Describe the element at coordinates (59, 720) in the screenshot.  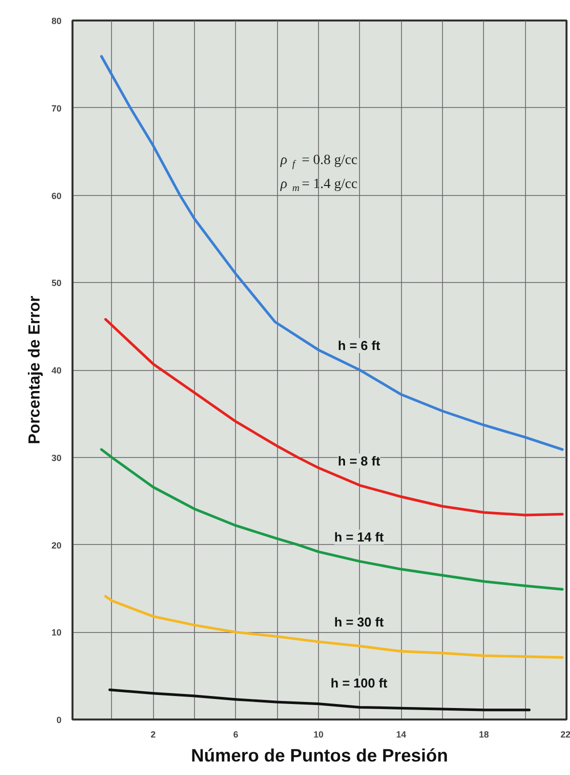
I see `y-tick-label: 0` at that location.